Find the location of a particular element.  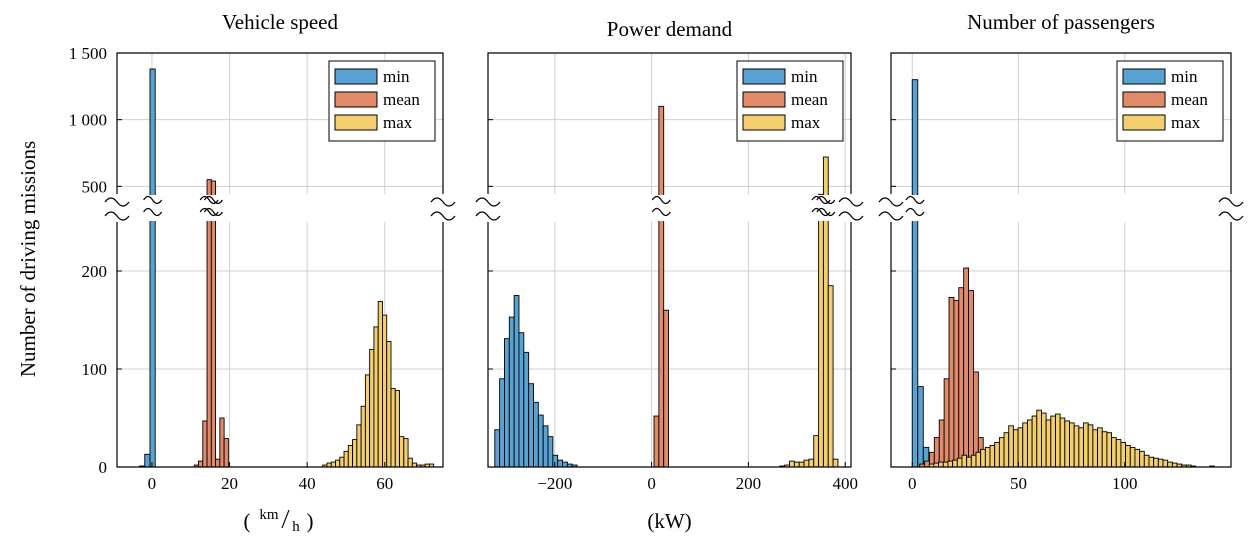

legend-swatch-mean is located at coordinates (764, 99).